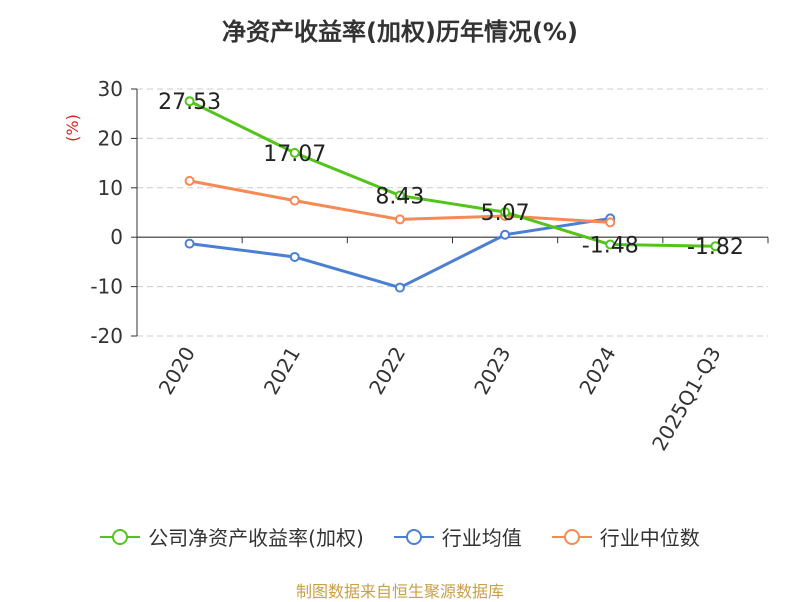  What do you see at coordinates (177, 371) in the screenshot?
I see `x-tick-label: 2020` at bounding box center [177, 371].